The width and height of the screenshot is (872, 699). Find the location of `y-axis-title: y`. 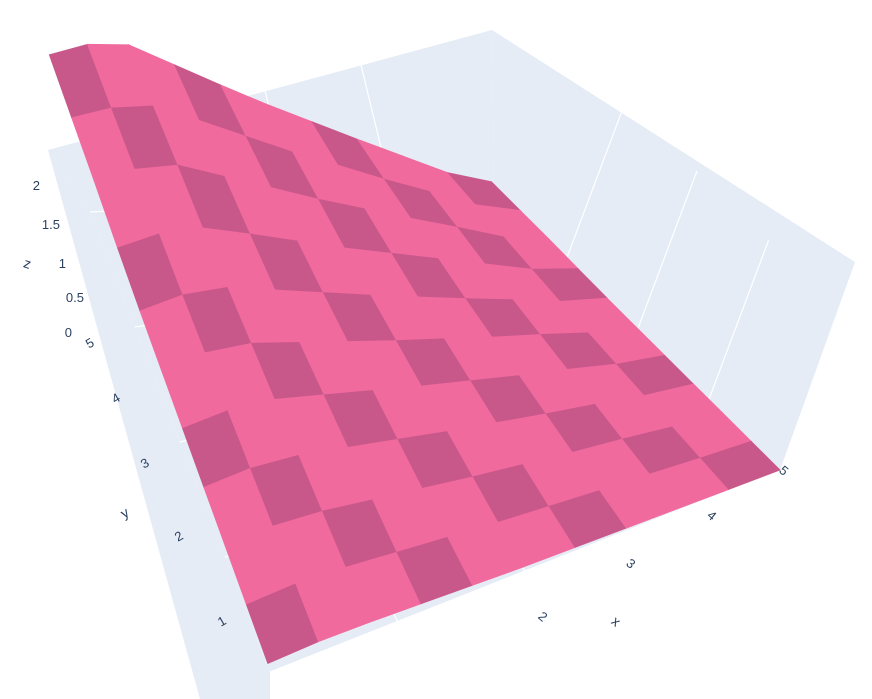

y-axis-title: y is located at coordinates (124, 512).